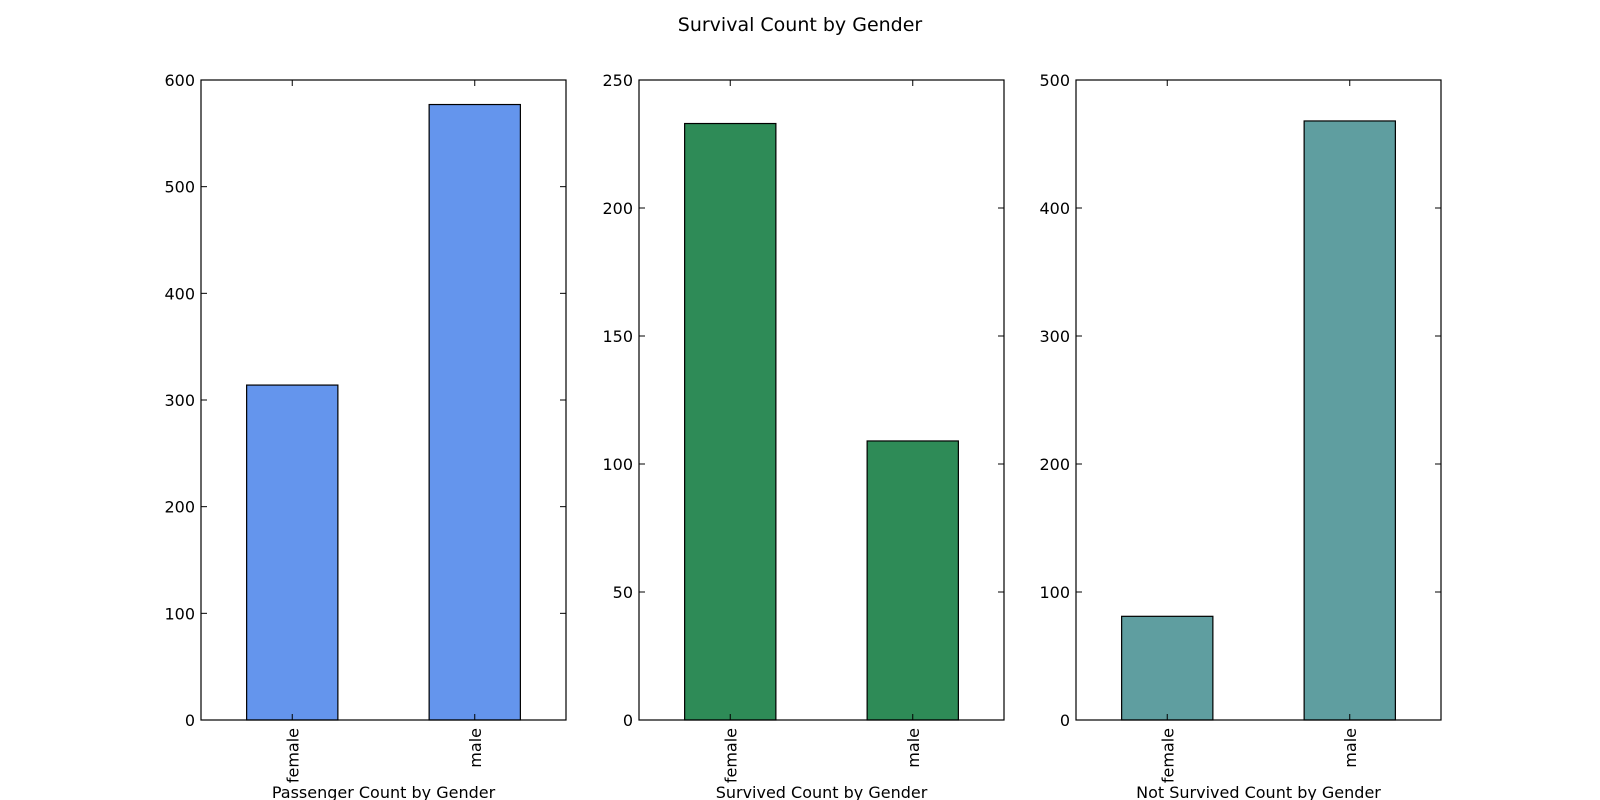  Describe the element at coordinates (617, 80) in the screenshot. I see `y-tick-label: 250` at that location.